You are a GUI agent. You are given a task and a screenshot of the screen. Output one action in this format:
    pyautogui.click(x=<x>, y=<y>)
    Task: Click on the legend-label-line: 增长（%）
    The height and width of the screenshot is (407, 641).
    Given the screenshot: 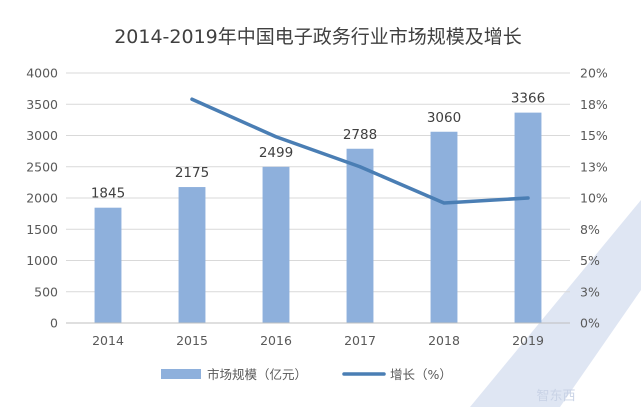 What is the action you would take?
    pyautogui.click(x=421, y=374)
    